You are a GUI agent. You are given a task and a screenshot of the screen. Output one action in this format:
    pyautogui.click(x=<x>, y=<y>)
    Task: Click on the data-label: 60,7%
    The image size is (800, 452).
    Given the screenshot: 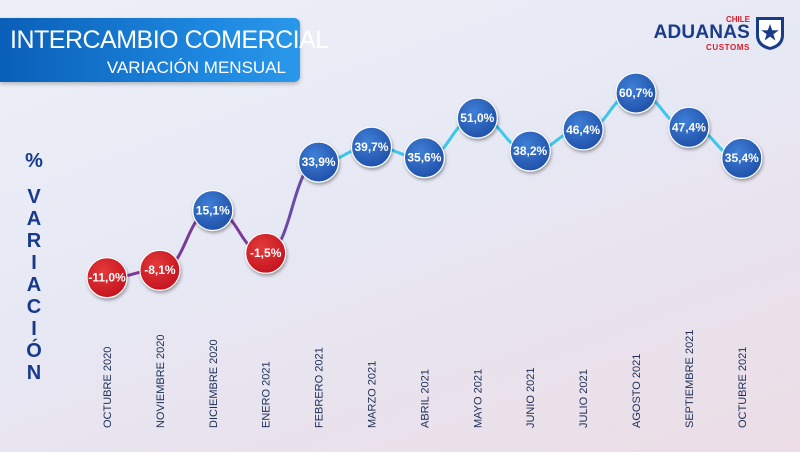 What is the action you would take?
    pyautogui.click(x=636, y=93)
    